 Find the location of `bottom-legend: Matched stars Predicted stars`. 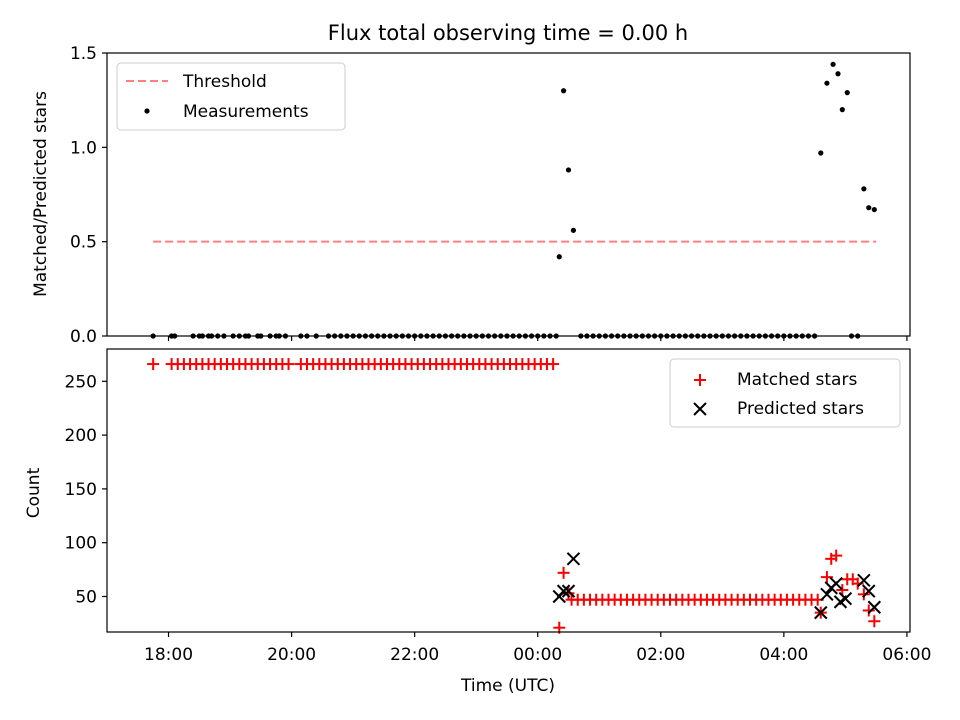

bottom-legend: Matched stars Predicted stars is located at coordinates (785, 393).